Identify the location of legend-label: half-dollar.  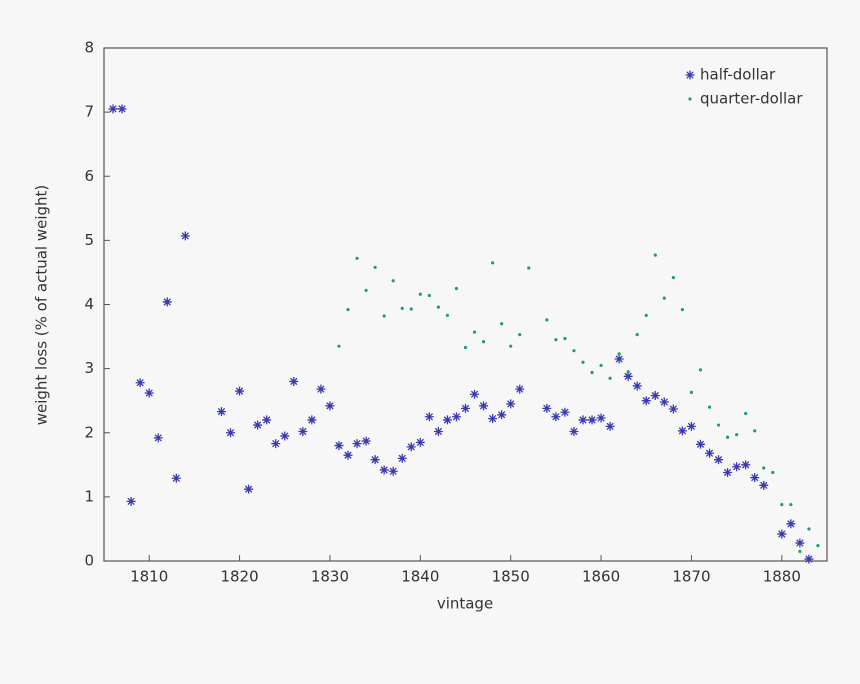
(738, 75).